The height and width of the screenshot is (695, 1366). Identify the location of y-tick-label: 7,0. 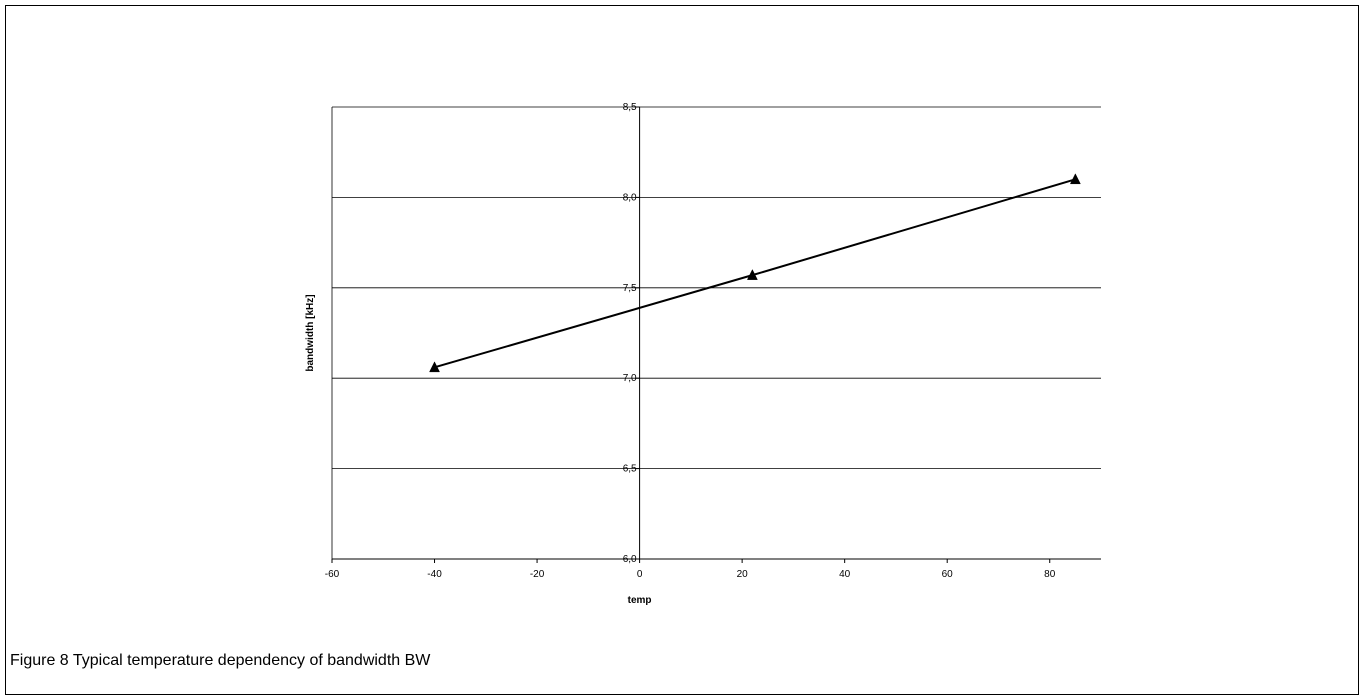
(630, 378).